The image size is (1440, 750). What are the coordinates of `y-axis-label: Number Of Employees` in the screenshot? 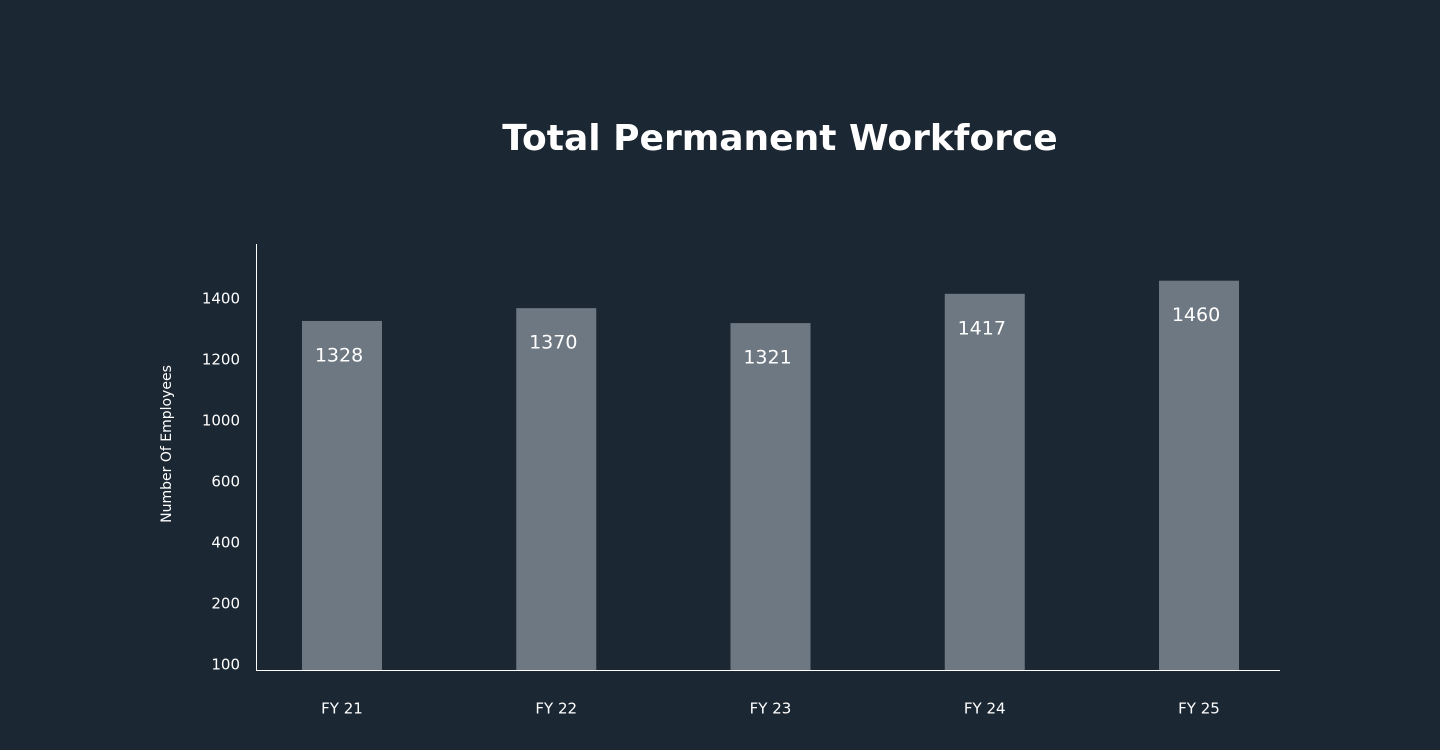 It's located at (167, 444).